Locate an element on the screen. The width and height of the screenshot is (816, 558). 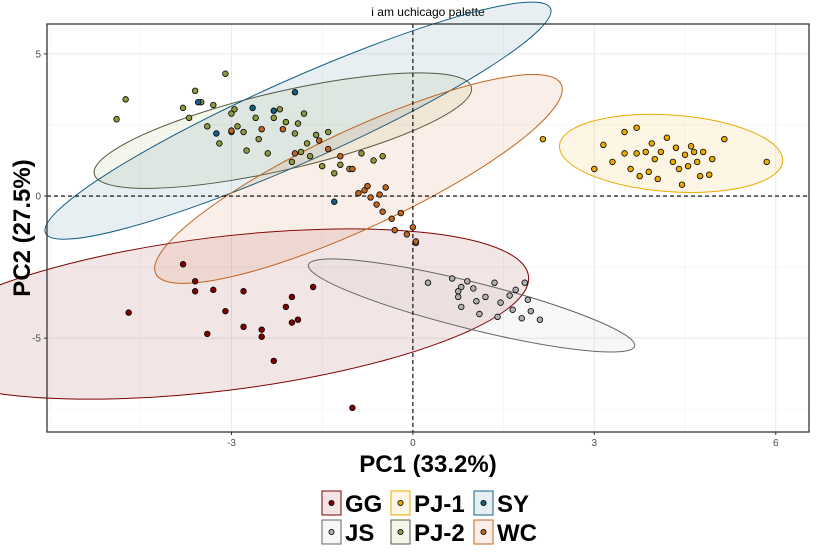
x-axis-label: PC1 (33.2%) is located at coordinates (427, 464).